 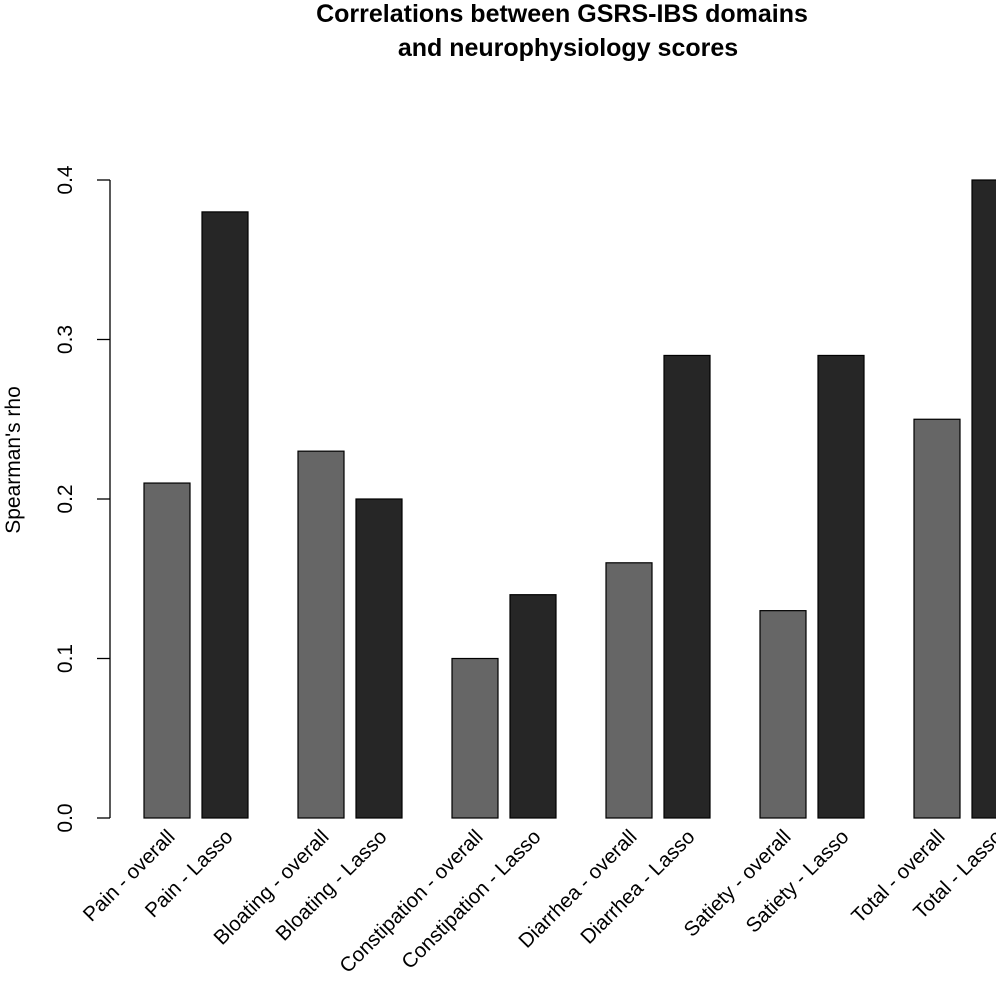 What do you see at coordinates (321, 634) in the screenshot?
I see `bar-bloating-overall` at bounding box center [321, 634].